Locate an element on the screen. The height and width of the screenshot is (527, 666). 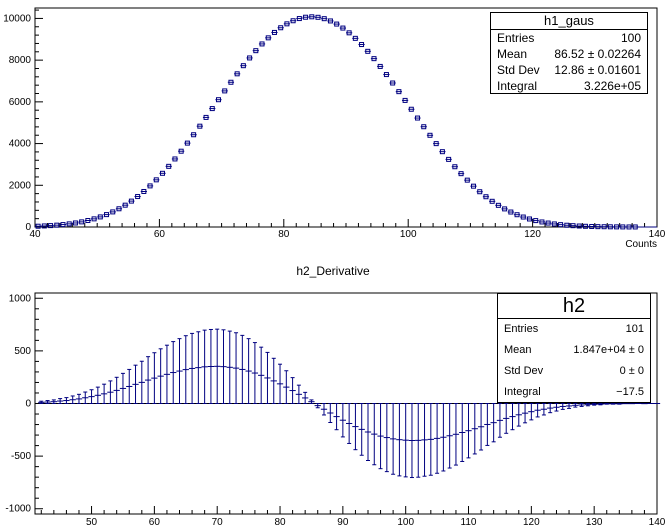
stats-title-h1: h1_gaus is located at coordinates (569, 21).